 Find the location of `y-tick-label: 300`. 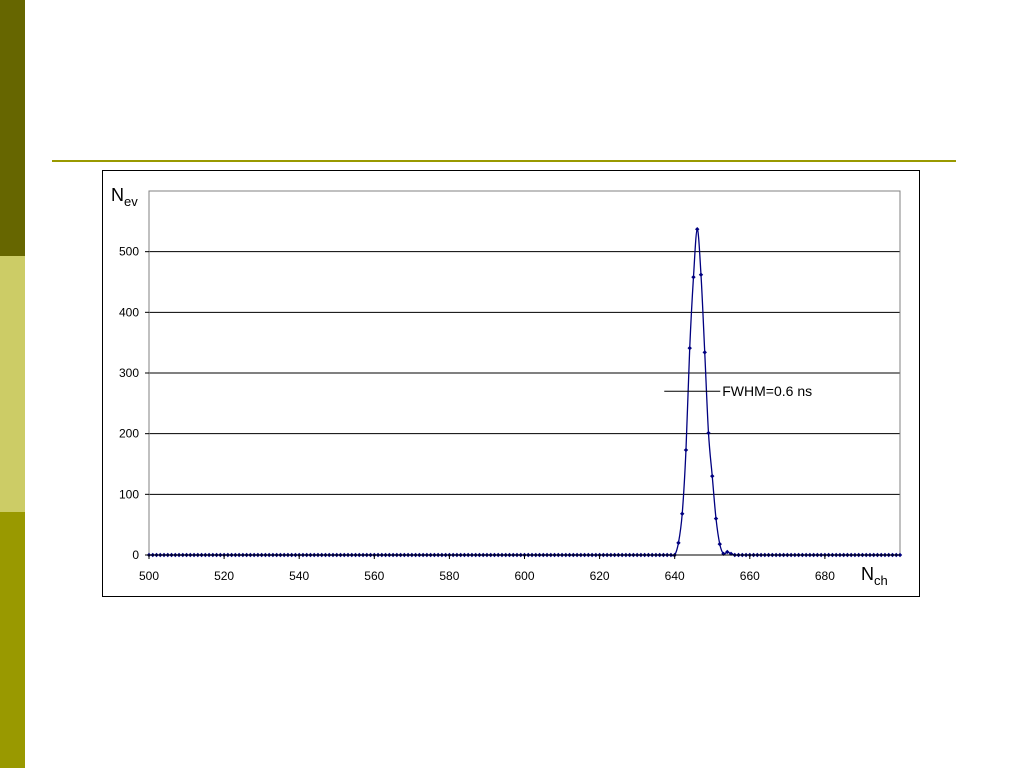

y-tick-label: 300 is located at coordinates (129, 373).